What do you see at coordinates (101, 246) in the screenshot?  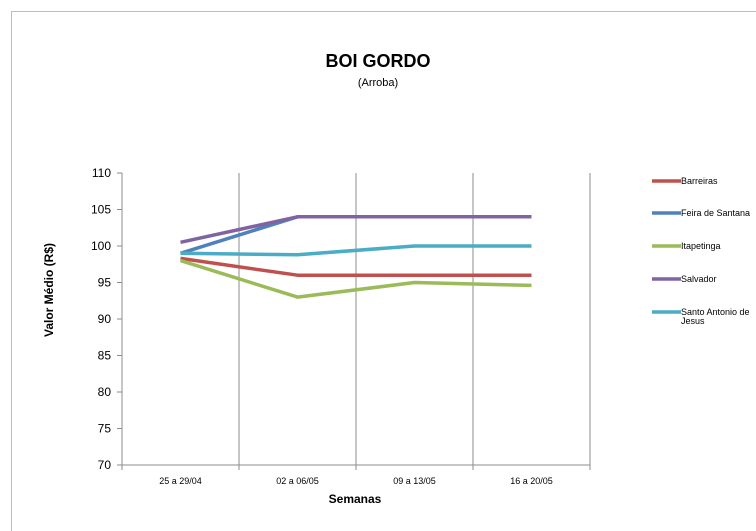 I see `y-tick-label: 100` at bounding box center [101, 246].